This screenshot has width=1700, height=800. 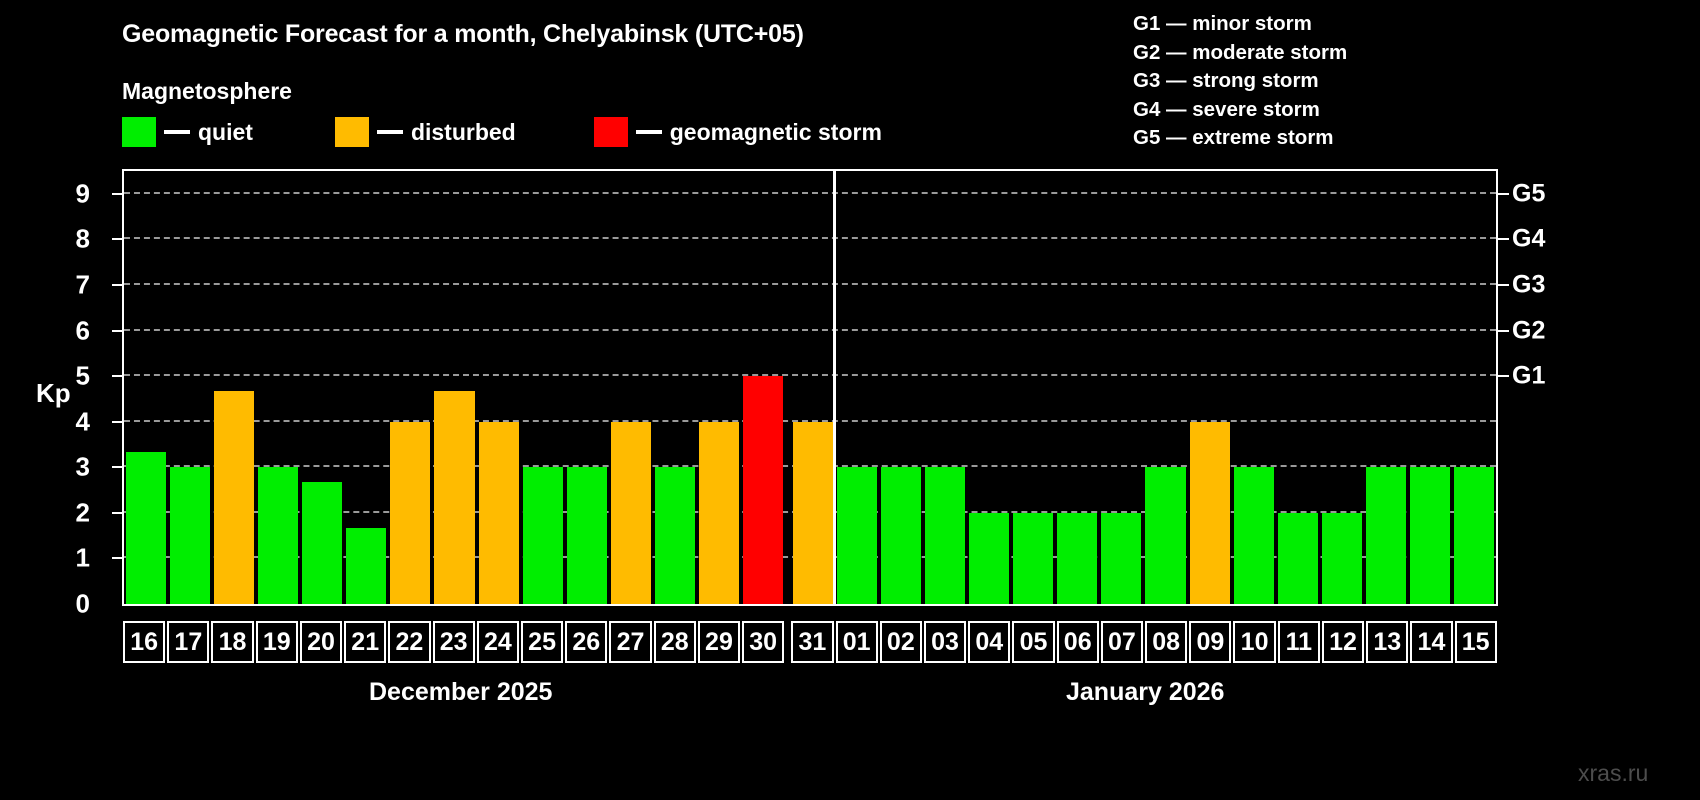 What do you see at coordinates (1254, 642) in the screenshot?
I see `date-label: 10` at bounding box center [1254, 642].